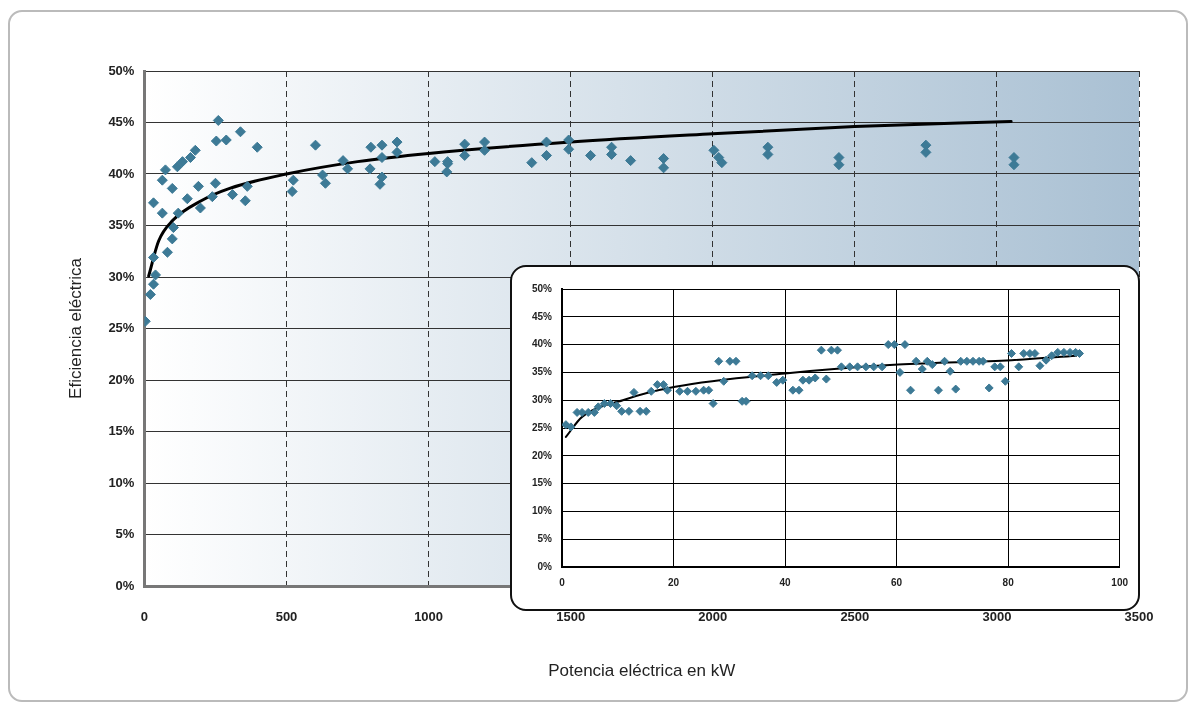 This screenshot has height=719, width=1201. I want to click on x-tick-label: 1500, so click(571, 617).